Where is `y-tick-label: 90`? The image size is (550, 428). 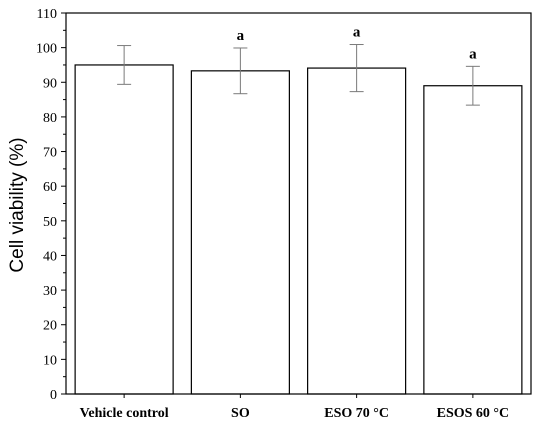
y-tick-label: 90 is located at coordinates (50, 83).